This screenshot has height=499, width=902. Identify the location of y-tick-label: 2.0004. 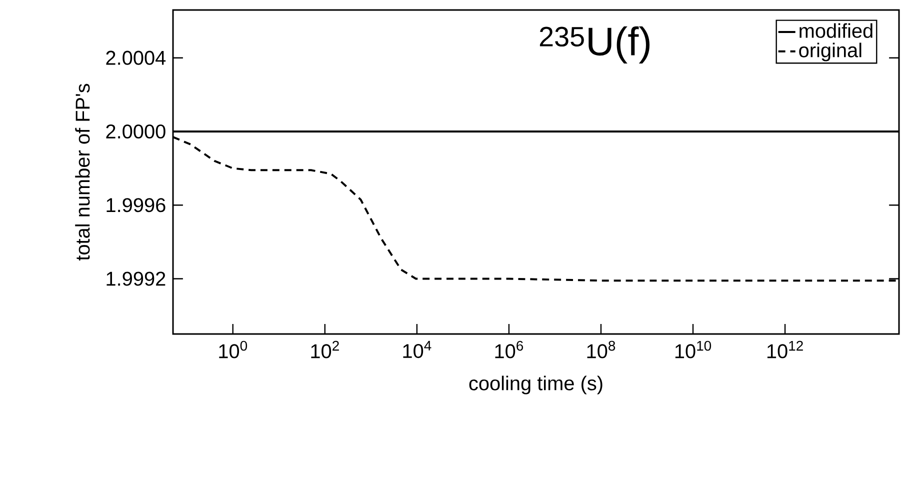
(136, 57).